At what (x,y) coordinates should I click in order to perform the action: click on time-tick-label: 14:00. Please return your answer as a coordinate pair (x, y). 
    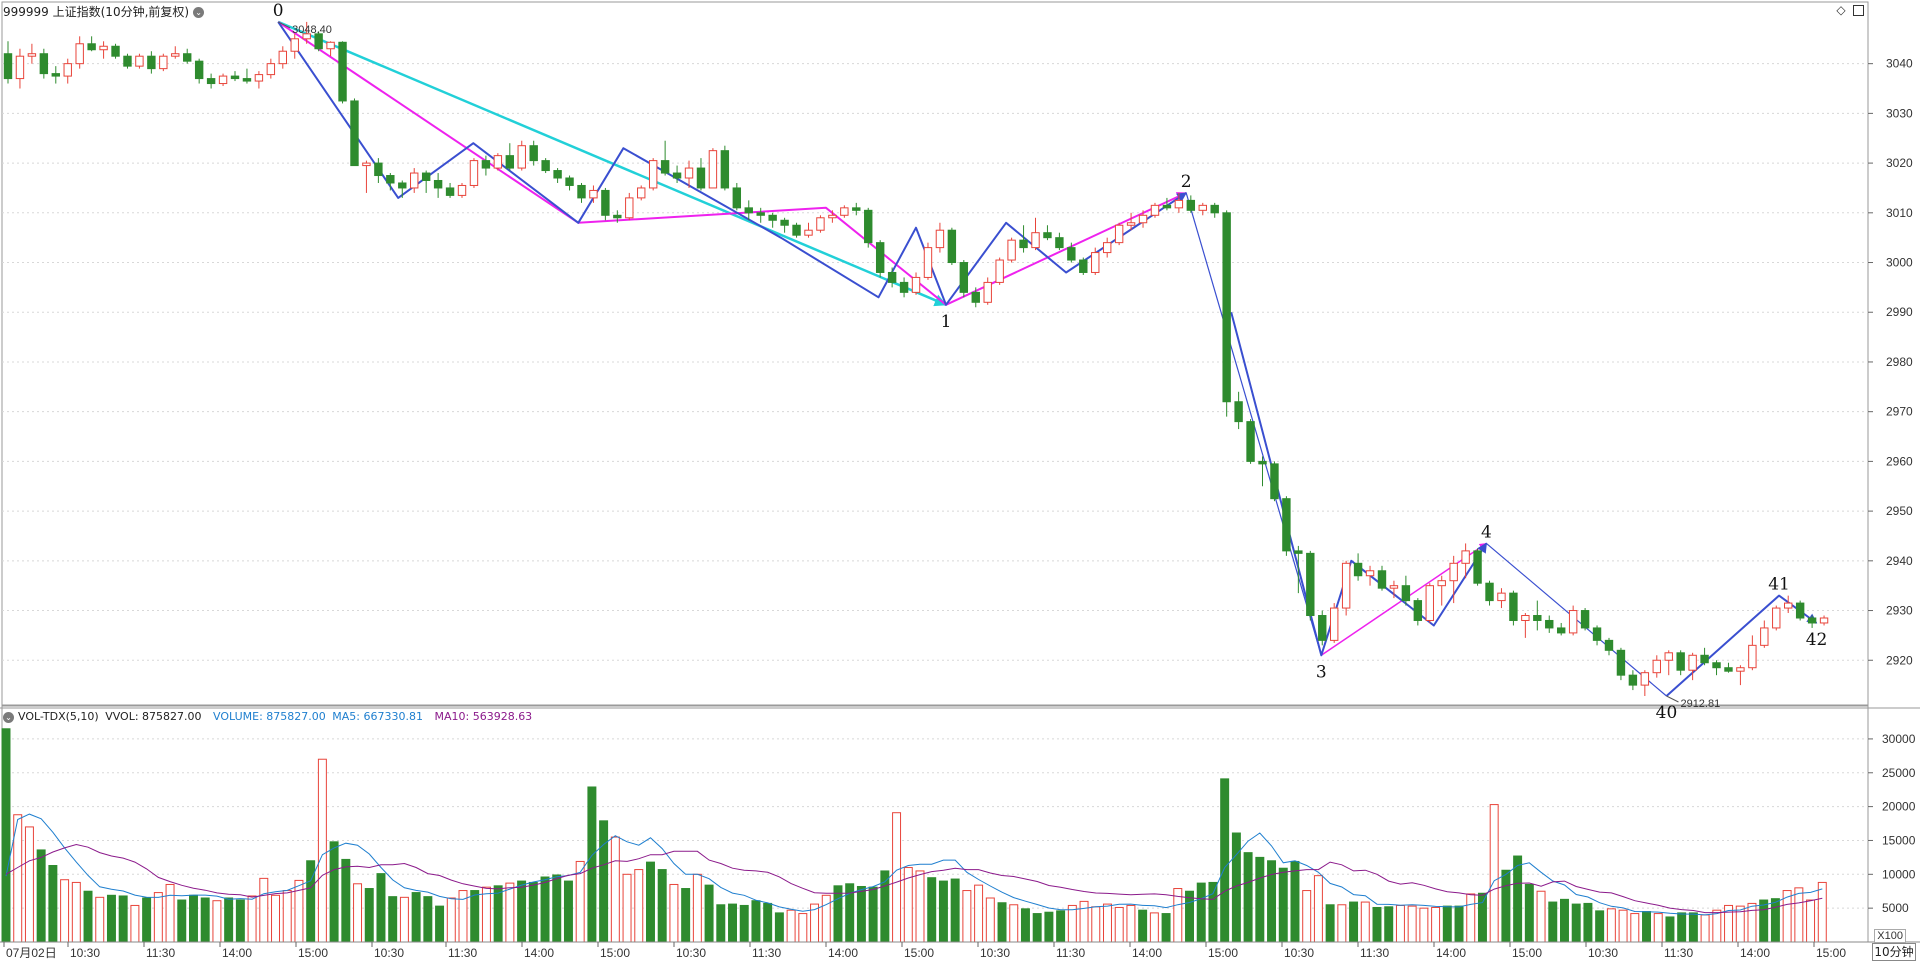
    Looking at the image, I should click on (1451, 953).